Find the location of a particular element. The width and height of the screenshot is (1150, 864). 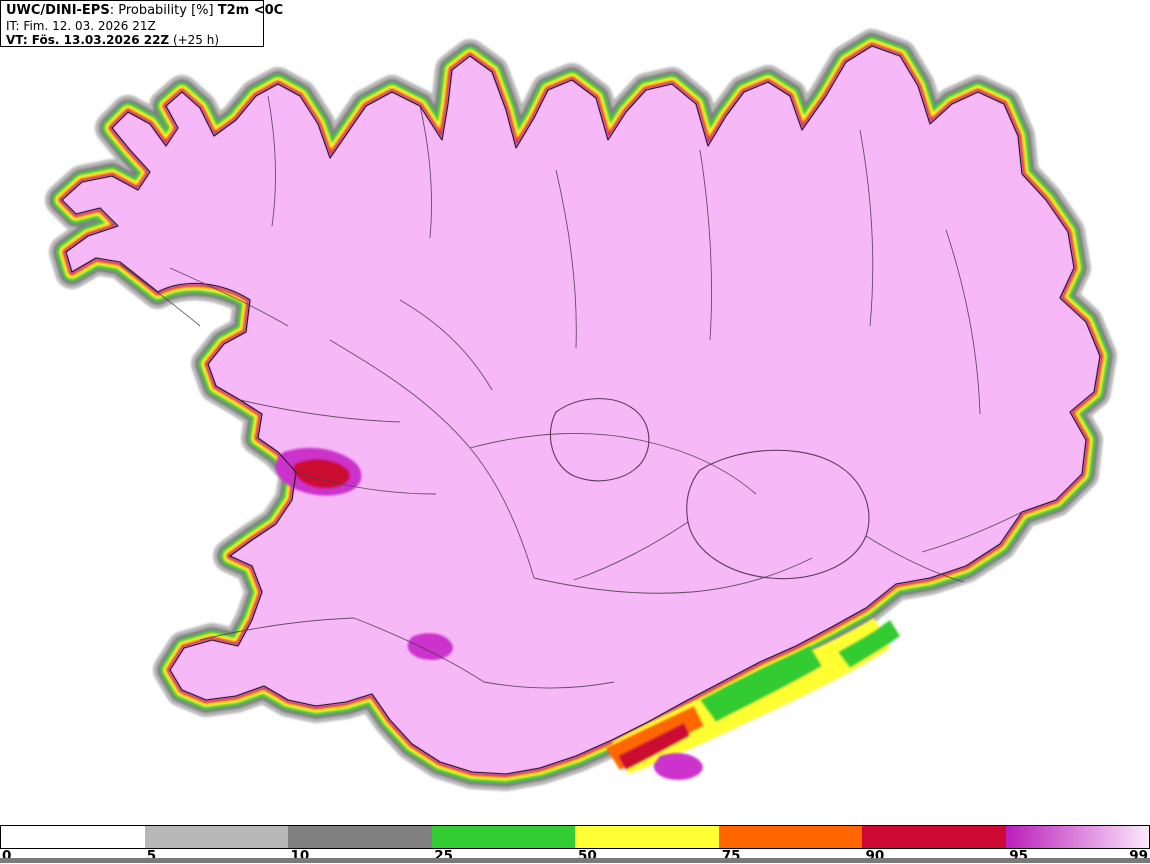

title-line-product: UWC/DINI-EPS: Probability [%] T2m <0C is located at coordinates (144, 11).